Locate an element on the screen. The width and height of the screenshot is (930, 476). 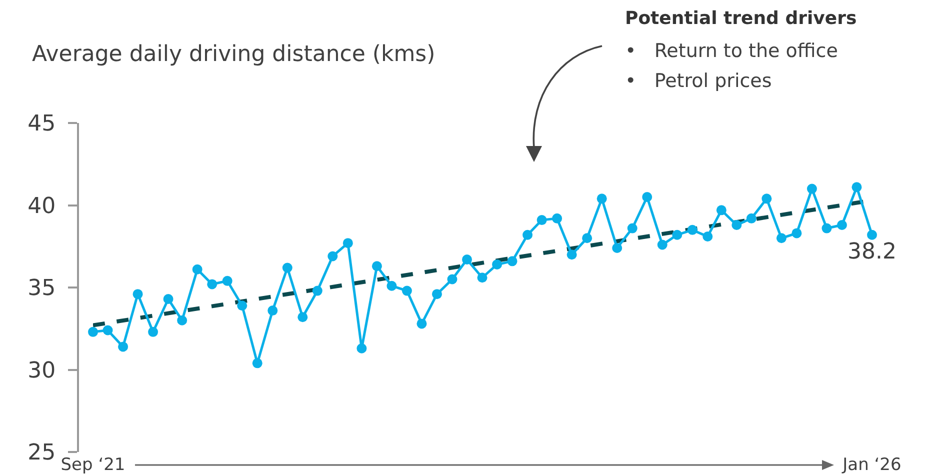
y-tick-label: 30 is located at coordinates (42, 371).